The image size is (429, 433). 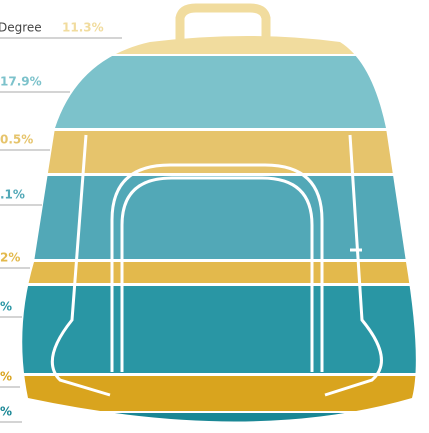 What do you see at coordinates (21, 82) in the screenshot?
I see `band-percent: 17.9%` at bounding box center [21, 82].